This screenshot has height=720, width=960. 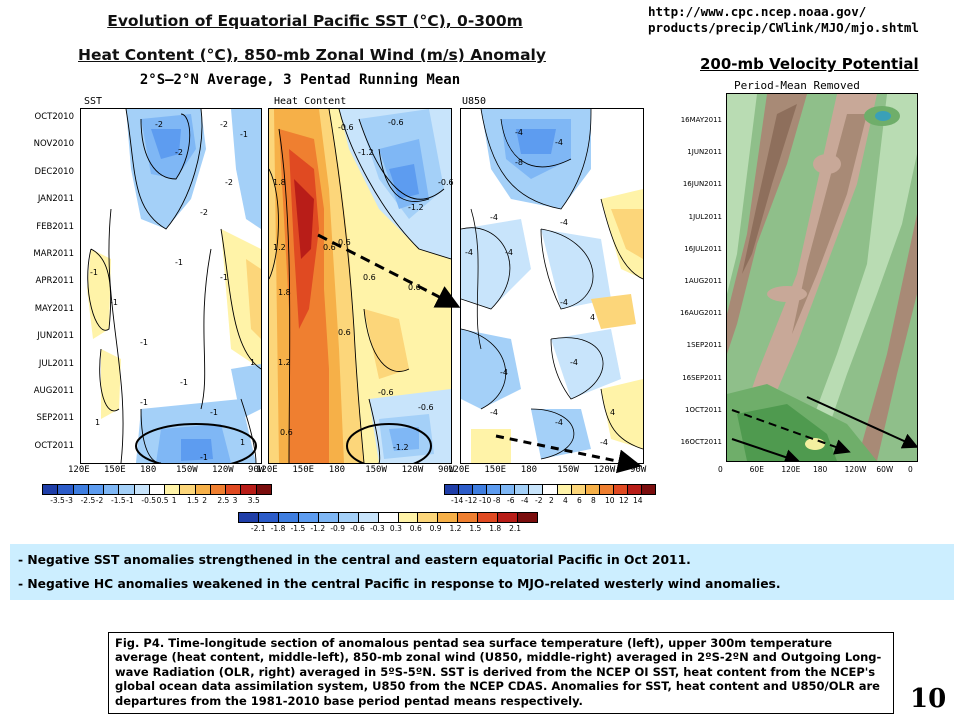 I want to click on hc-contour-label: 1.2, so click(x=284, y=362).